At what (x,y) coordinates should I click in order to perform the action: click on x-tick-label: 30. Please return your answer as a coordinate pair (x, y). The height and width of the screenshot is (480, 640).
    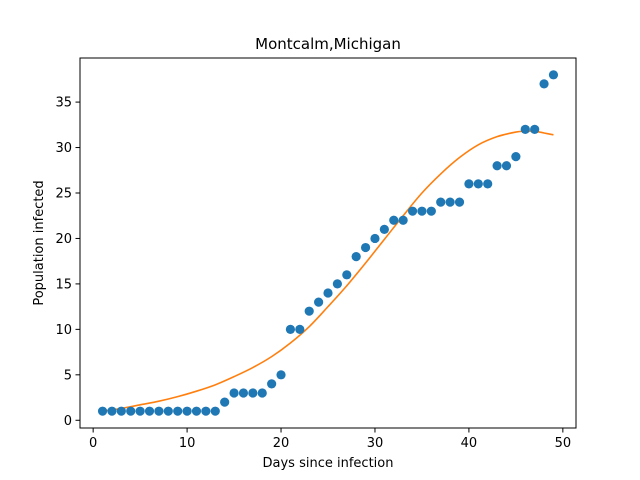
    Looking at the image, I should click on (375, 443).